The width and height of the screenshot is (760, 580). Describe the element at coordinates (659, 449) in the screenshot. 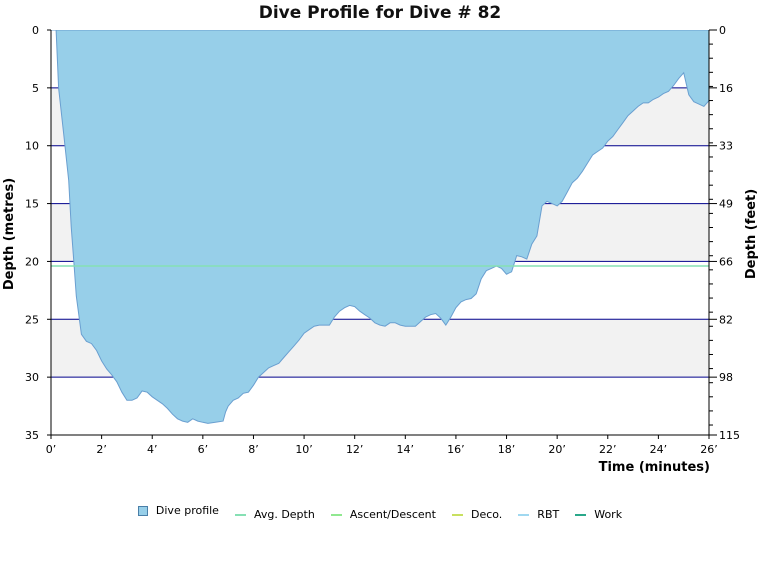

I see `x-tick-label: 24’` at that location.